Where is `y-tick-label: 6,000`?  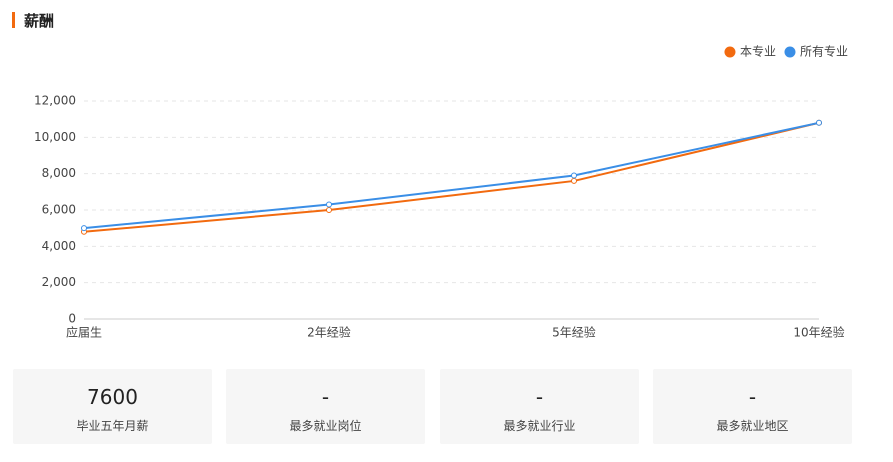
y-tick-label: 6,000 is located at coordinates (59, 210).